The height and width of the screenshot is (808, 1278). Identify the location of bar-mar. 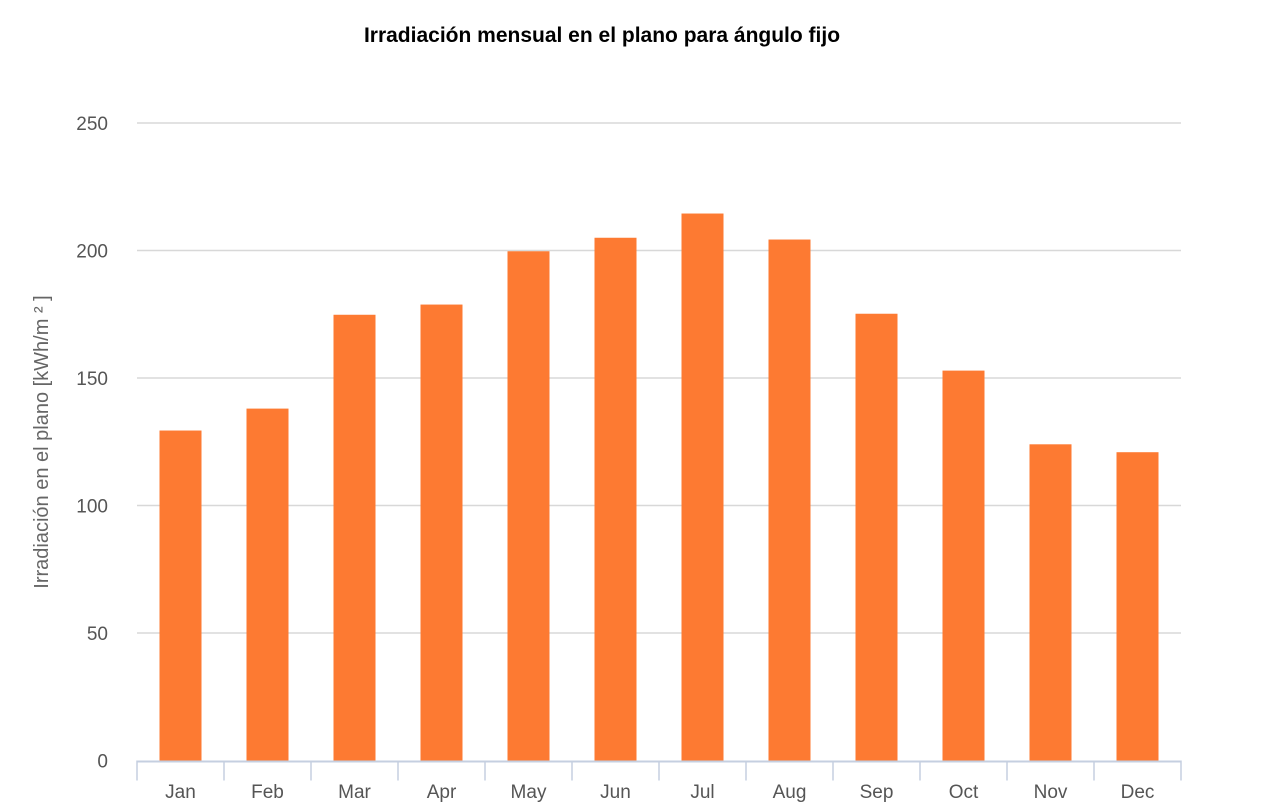
(354, 537).